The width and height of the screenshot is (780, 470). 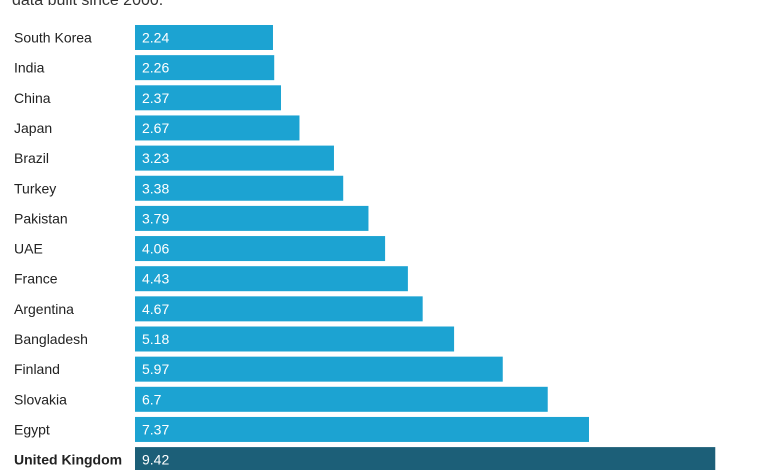 I want to click on value-label: 7.37, so click(x=155, y=429).